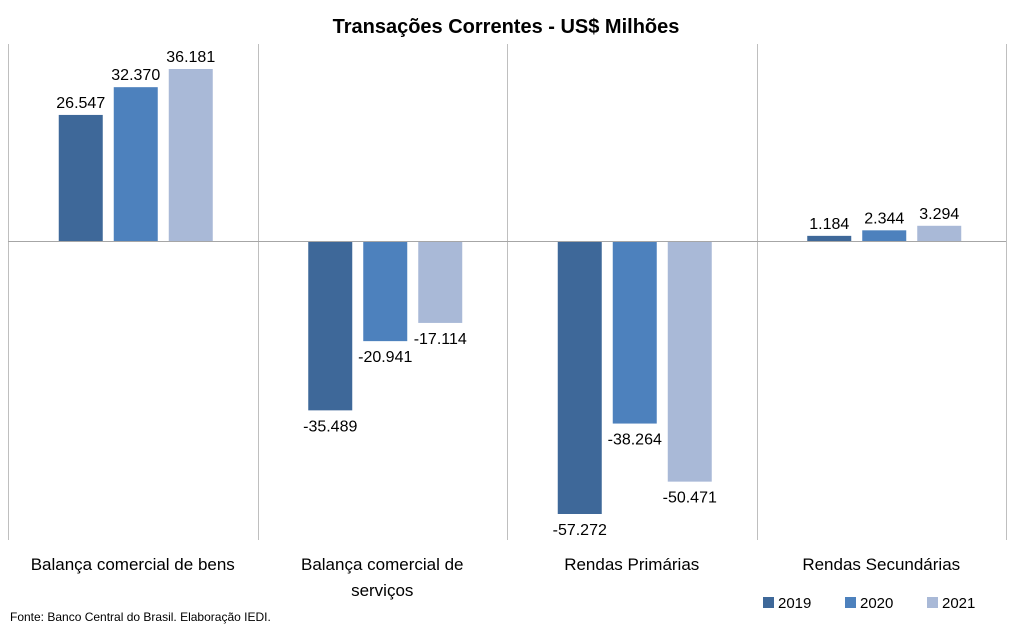 The image size is (1012, 635). I want to click on data-label-2021-4: 3.294, so click(939, 214).